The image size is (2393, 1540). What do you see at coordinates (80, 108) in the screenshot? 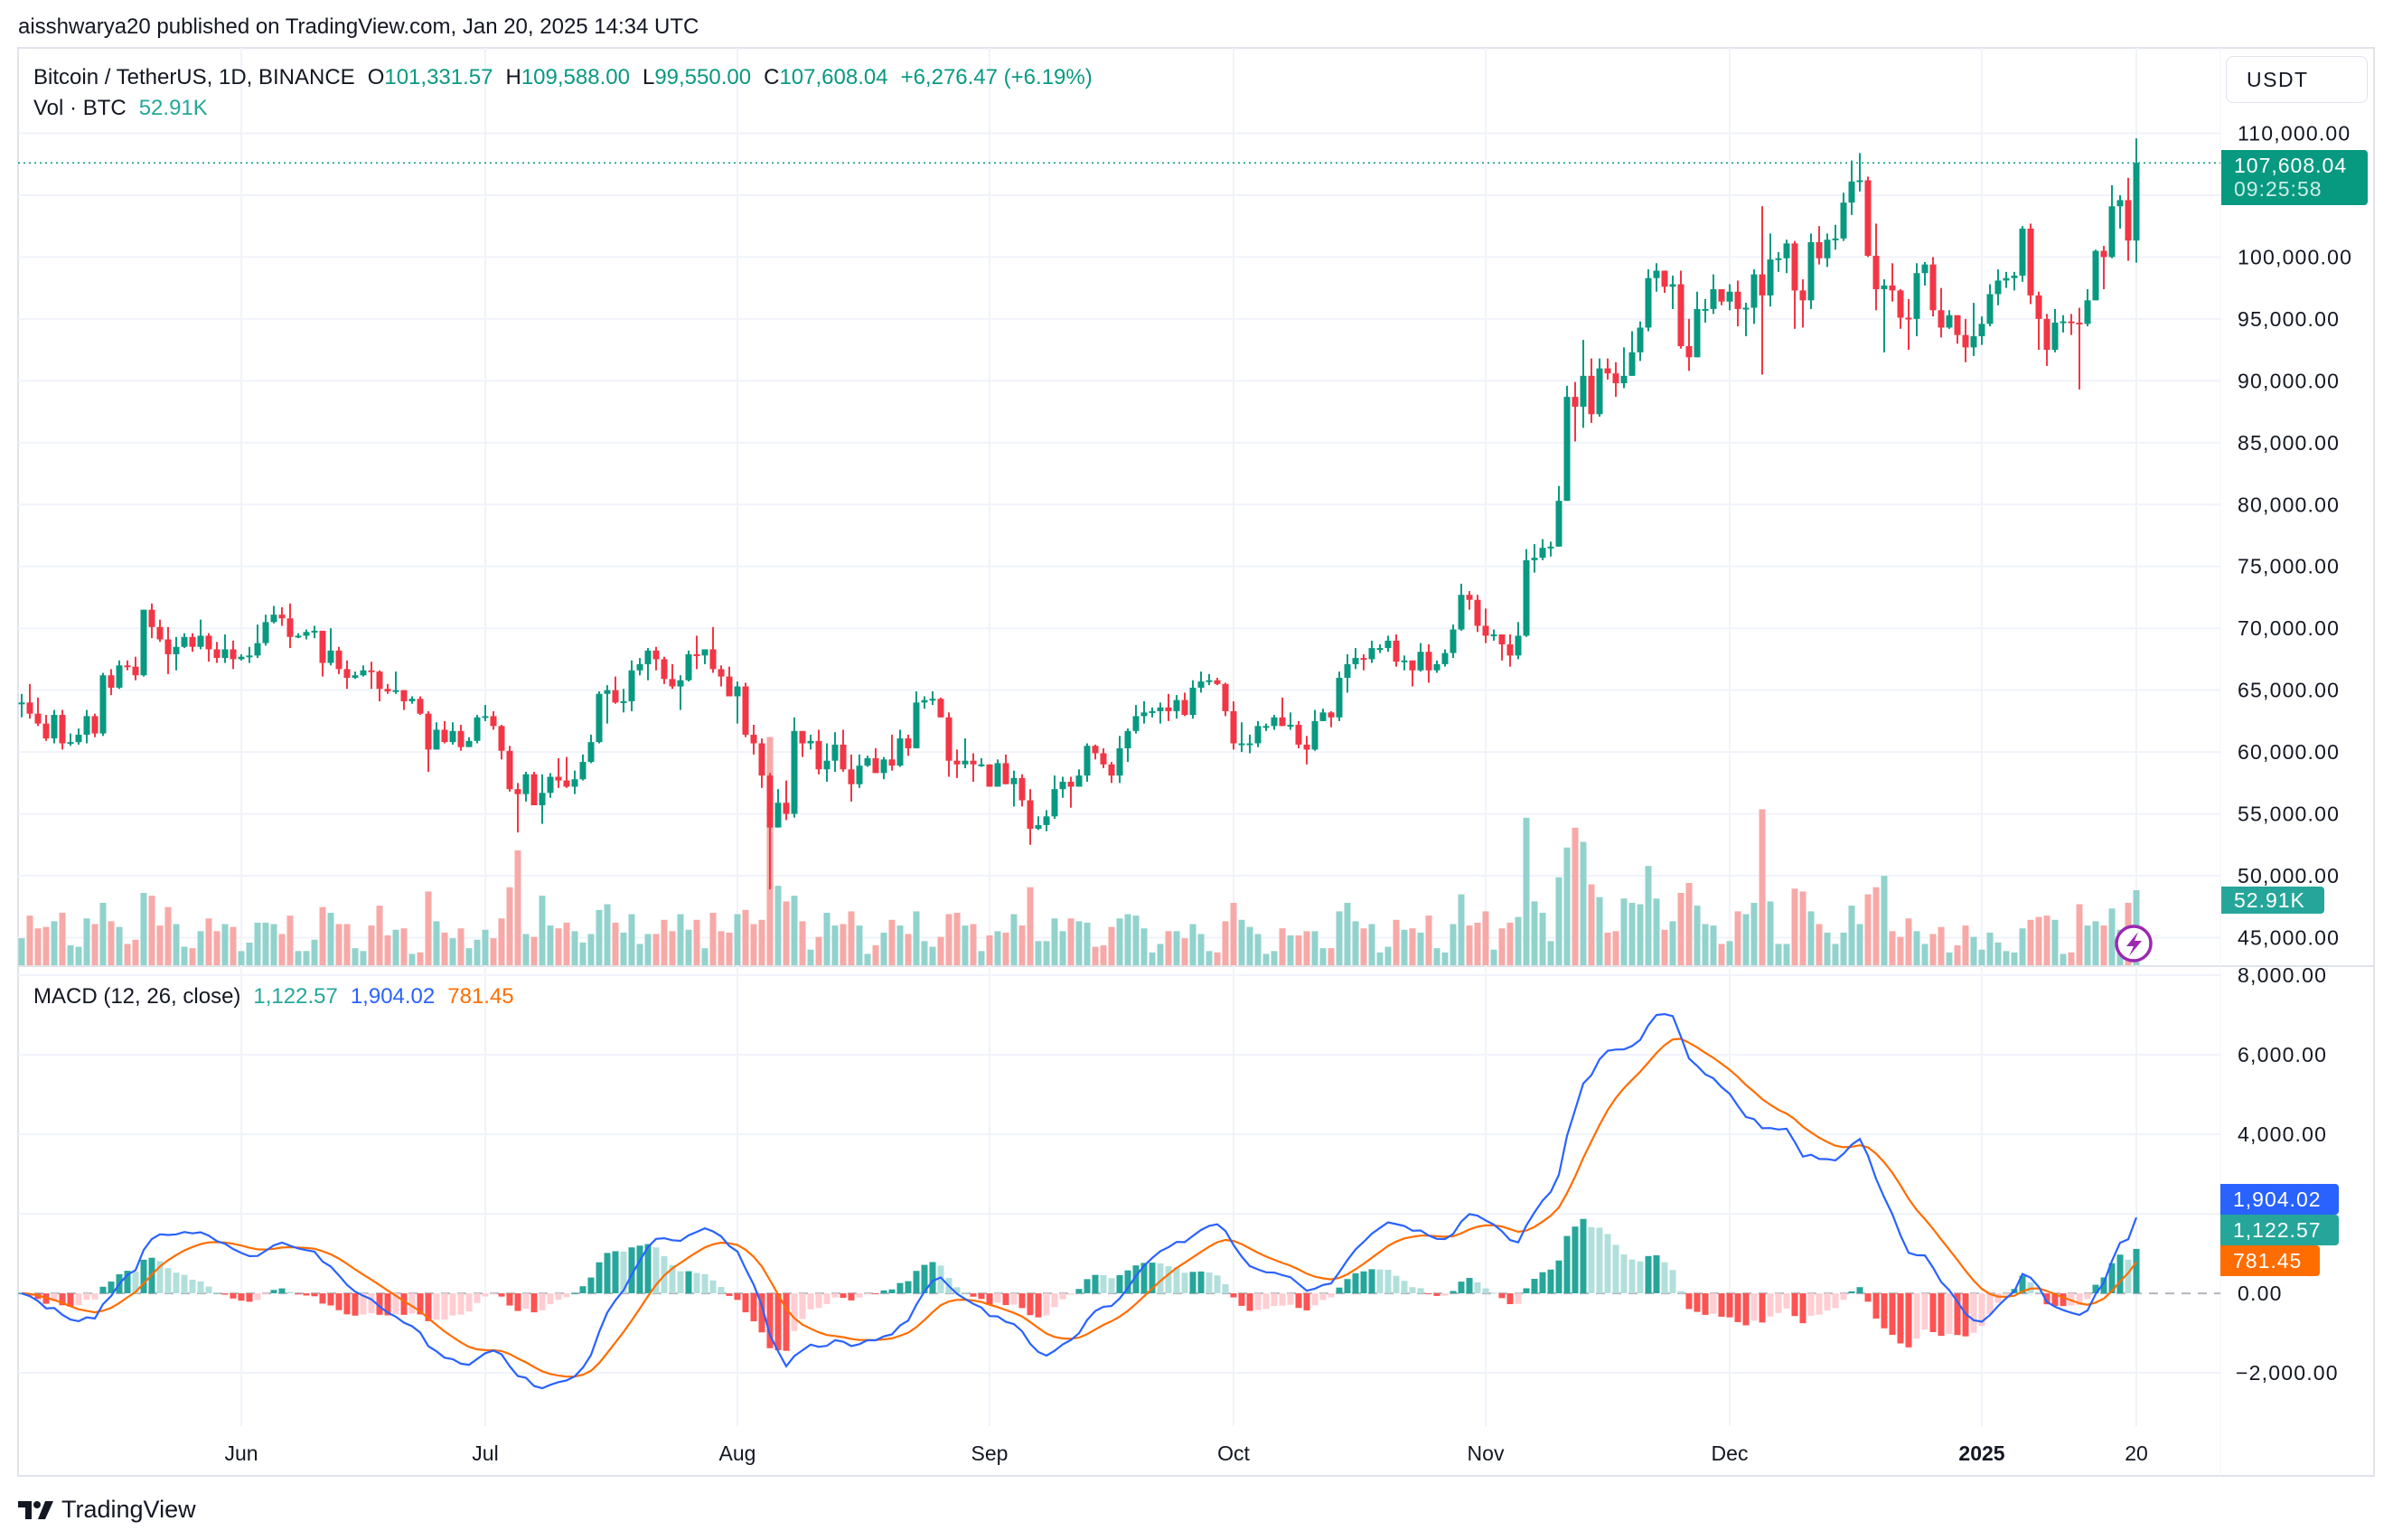
I see `volume-label: Vol · BTC` at bounding box center [80, 108].